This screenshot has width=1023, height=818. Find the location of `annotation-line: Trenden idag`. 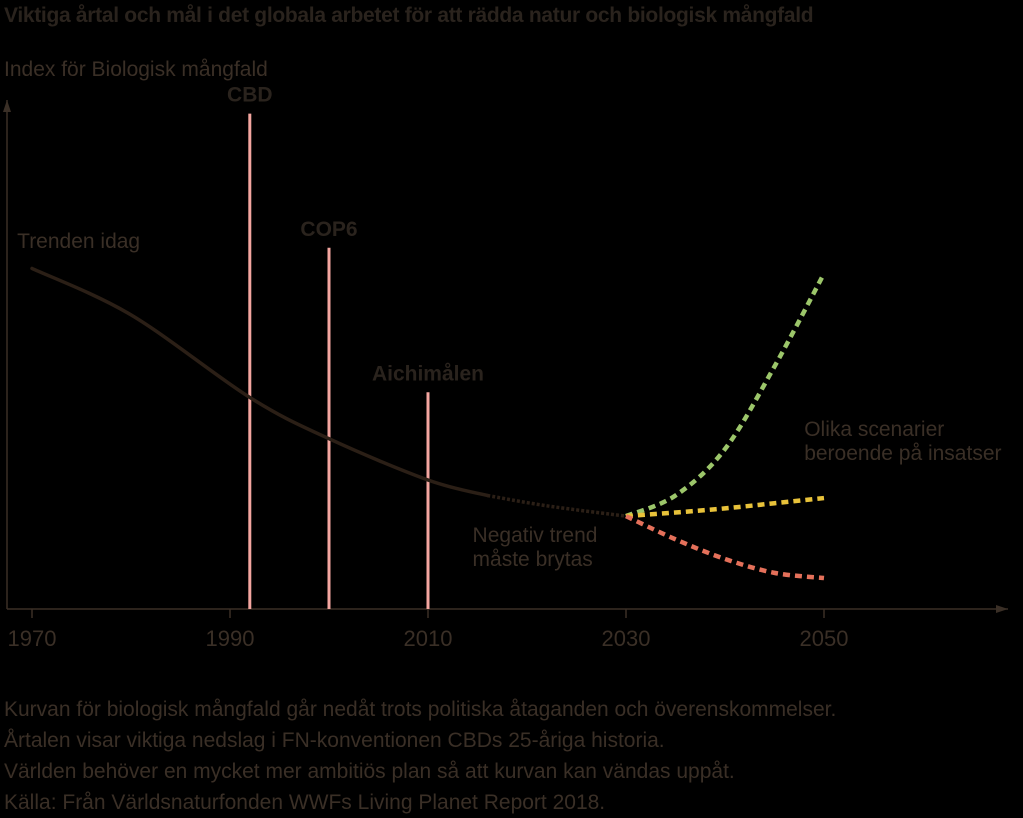

annotation-line: Trenden idag is located at coordinates (78, 241).